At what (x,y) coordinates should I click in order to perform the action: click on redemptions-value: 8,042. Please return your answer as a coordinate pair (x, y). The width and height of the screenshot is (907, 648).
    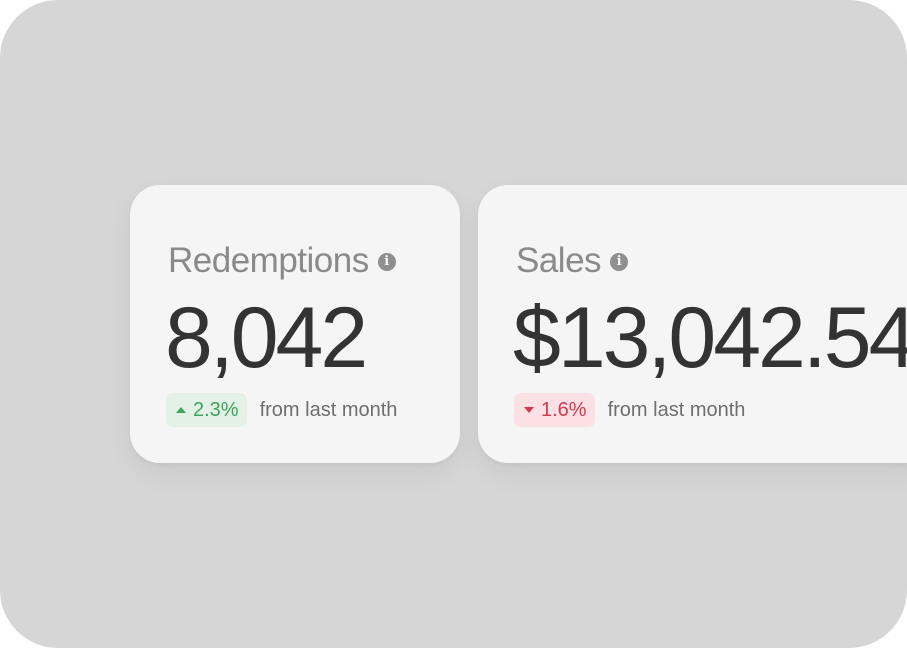
    Looking at the image, I should click on (266, 338).